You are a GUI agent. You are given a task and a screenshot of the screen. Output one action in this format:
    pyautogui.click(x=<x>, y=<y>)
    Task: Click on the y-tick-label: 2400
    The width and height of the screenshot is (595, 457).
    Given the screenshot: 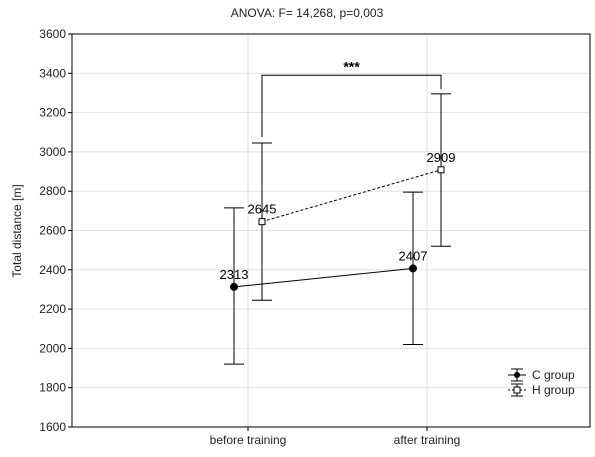 What is the action you would take?
    pyautogui.click(x=52, y=270)
    